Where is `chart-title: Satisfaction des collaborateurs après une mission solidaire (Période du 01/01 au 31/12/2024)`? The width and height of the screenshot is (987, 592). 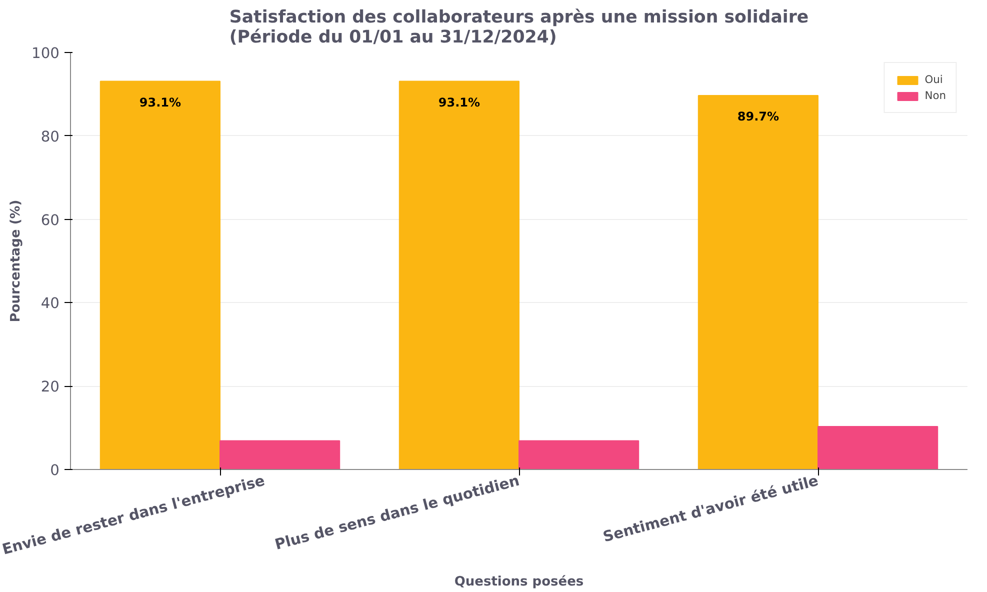 chart-title: Satisfaction des collaborateurs après une mission solidaire (Période du 01/01 au 31/12/2024) is located at coordinates (519, 28).